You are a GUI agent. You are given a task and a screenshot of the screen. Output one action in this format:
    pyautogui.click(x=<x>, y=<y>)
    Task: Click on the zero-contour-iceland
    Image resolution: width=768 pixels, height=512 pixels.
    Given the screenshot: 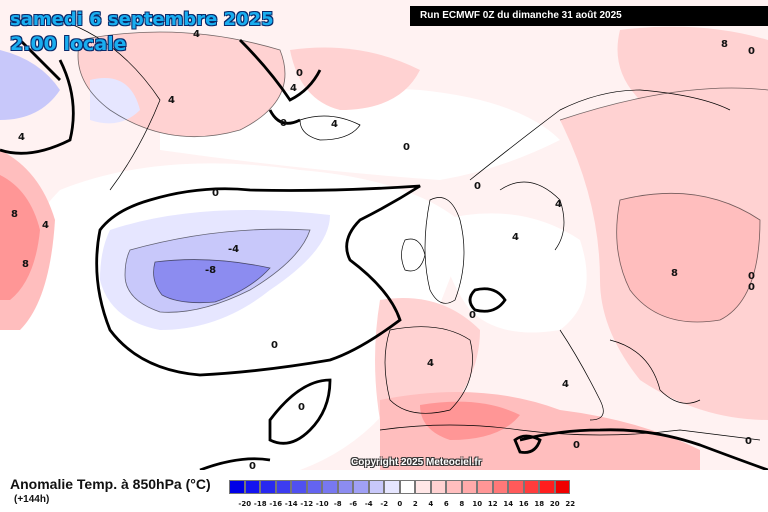 What is the action you would take?
    pyautogui.click(x=284, y=117)
    